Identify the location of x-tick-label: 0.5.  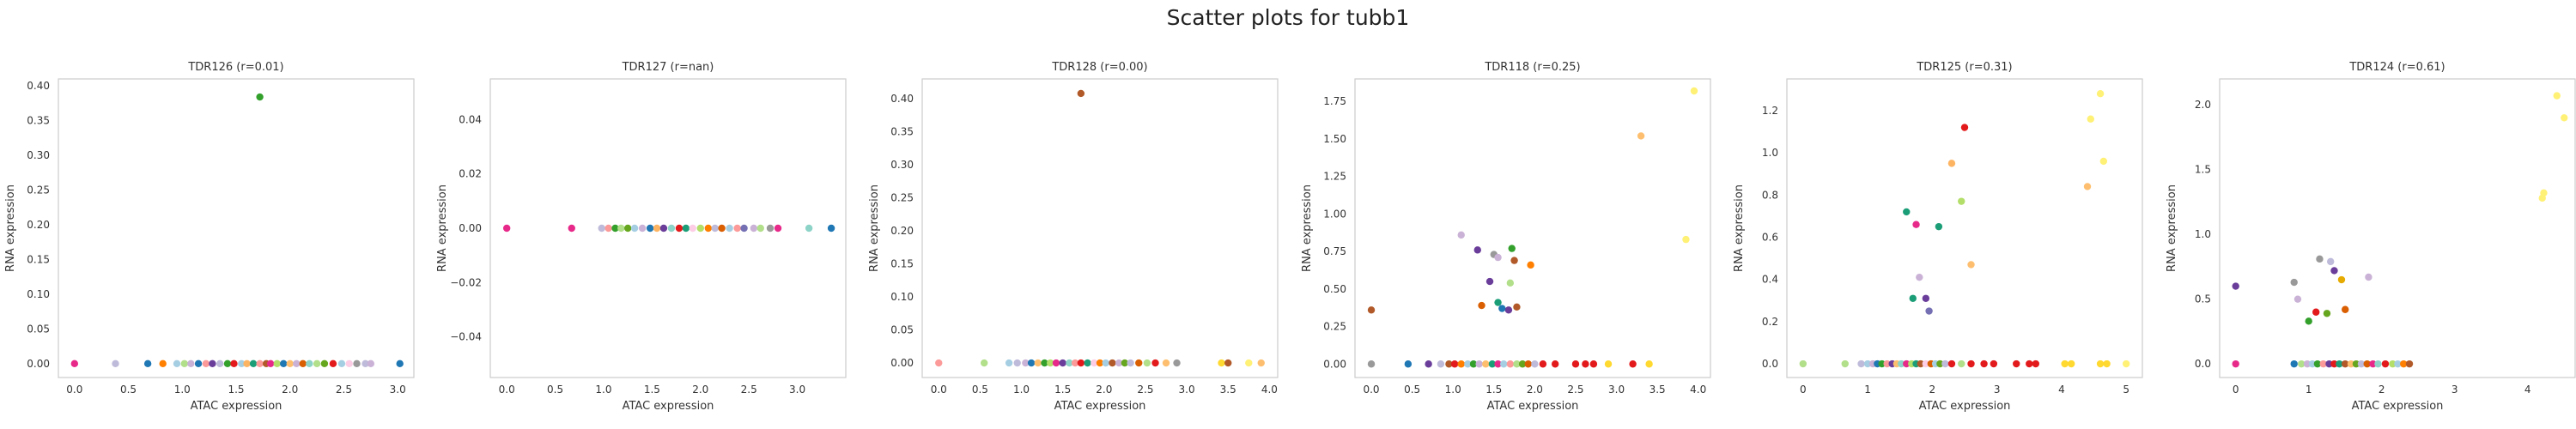
(980, 390).